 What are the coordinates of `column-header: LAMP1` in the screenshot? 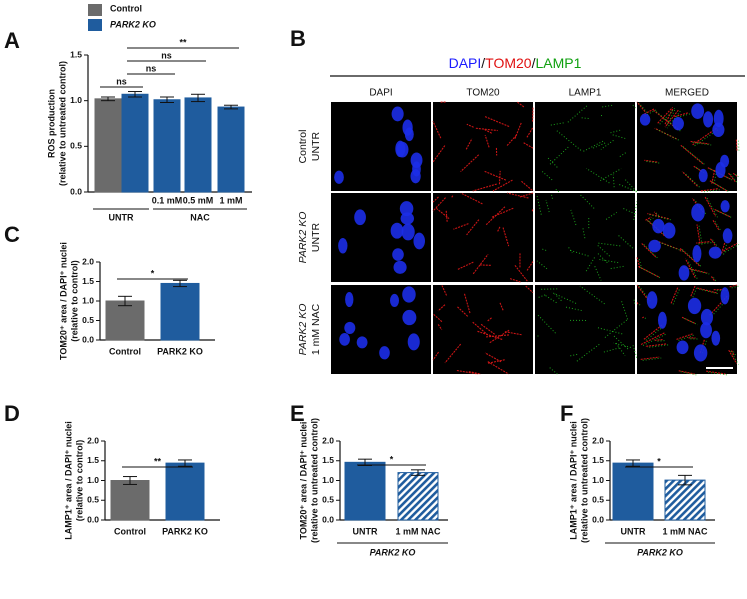 It's located at (585, 93).